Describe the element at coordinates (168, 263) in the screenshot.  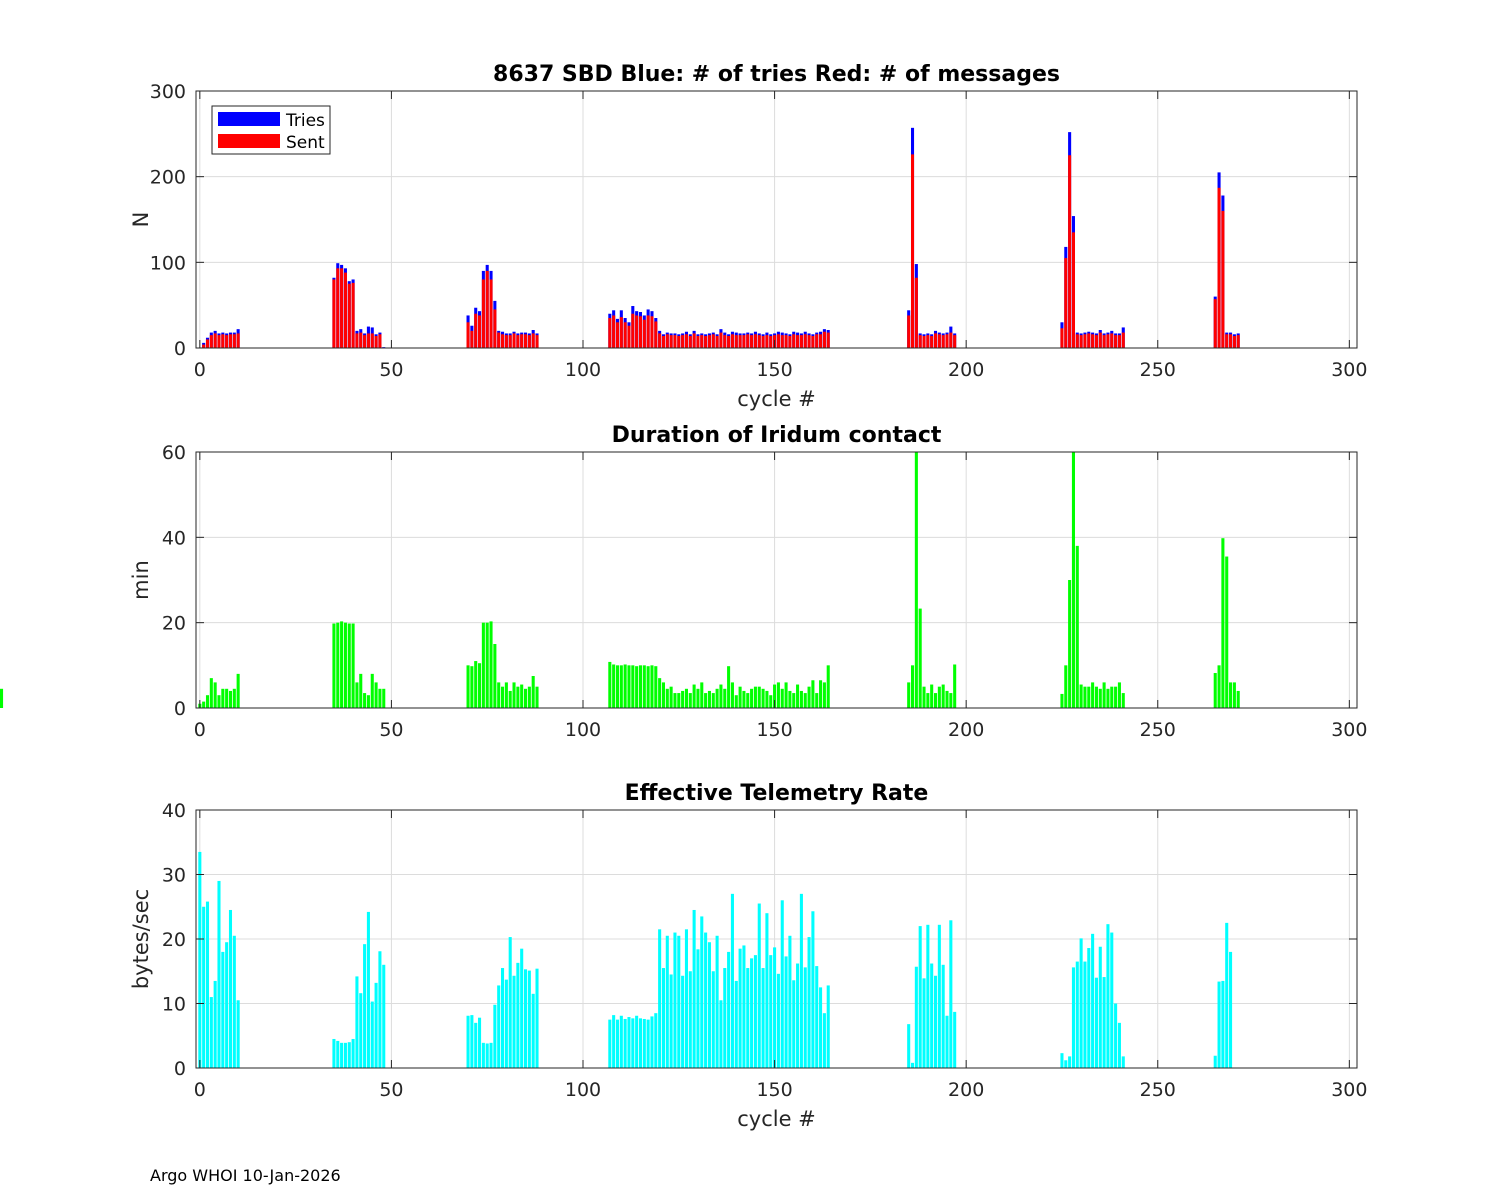
I see `y-tick-label: 100` at that location.